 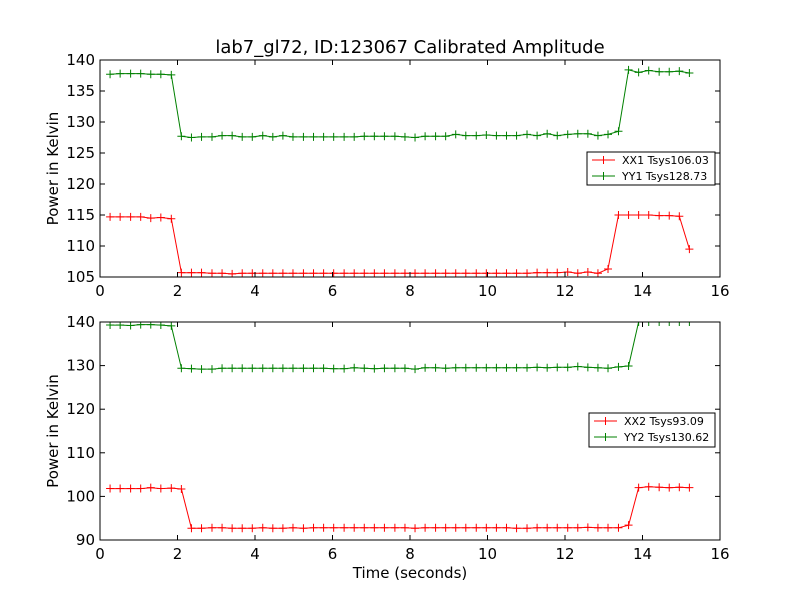 What do you see at coordinates (564, 291) in the screenshot?
I see `x-tick-label: 12` at bounding box center [564, 291].